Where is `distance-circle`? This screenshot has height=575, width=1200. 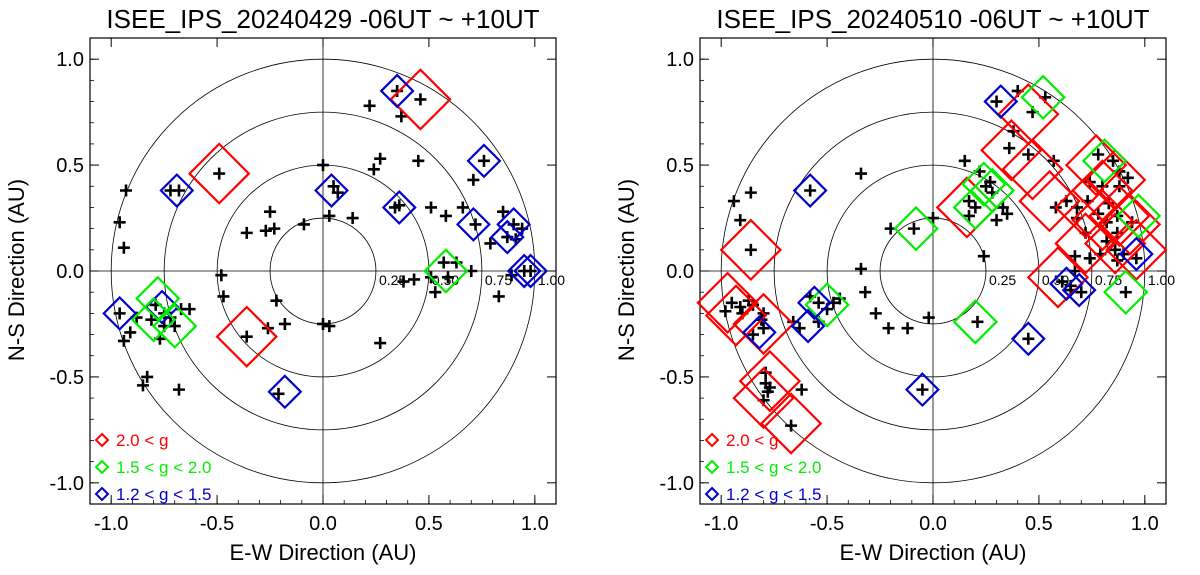
distance-circle is located at coordinates (933, 271).